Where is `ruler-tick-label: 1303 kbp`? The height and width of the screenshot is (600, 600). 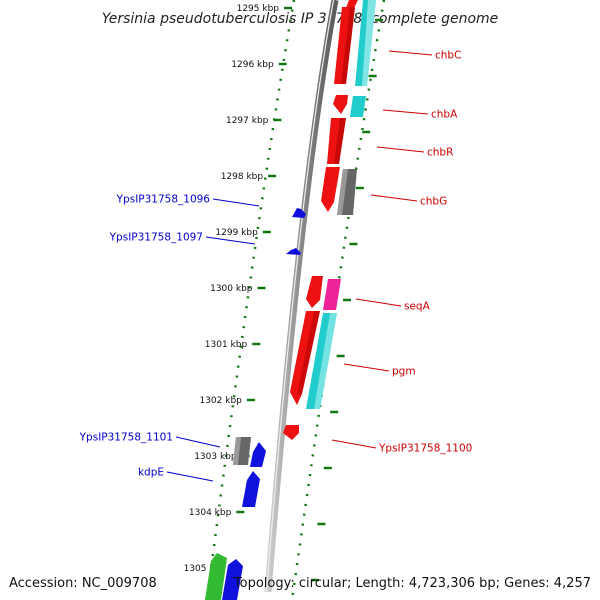 ruler-tick-label: 1303 kbp is located at coordinates (215, 457).